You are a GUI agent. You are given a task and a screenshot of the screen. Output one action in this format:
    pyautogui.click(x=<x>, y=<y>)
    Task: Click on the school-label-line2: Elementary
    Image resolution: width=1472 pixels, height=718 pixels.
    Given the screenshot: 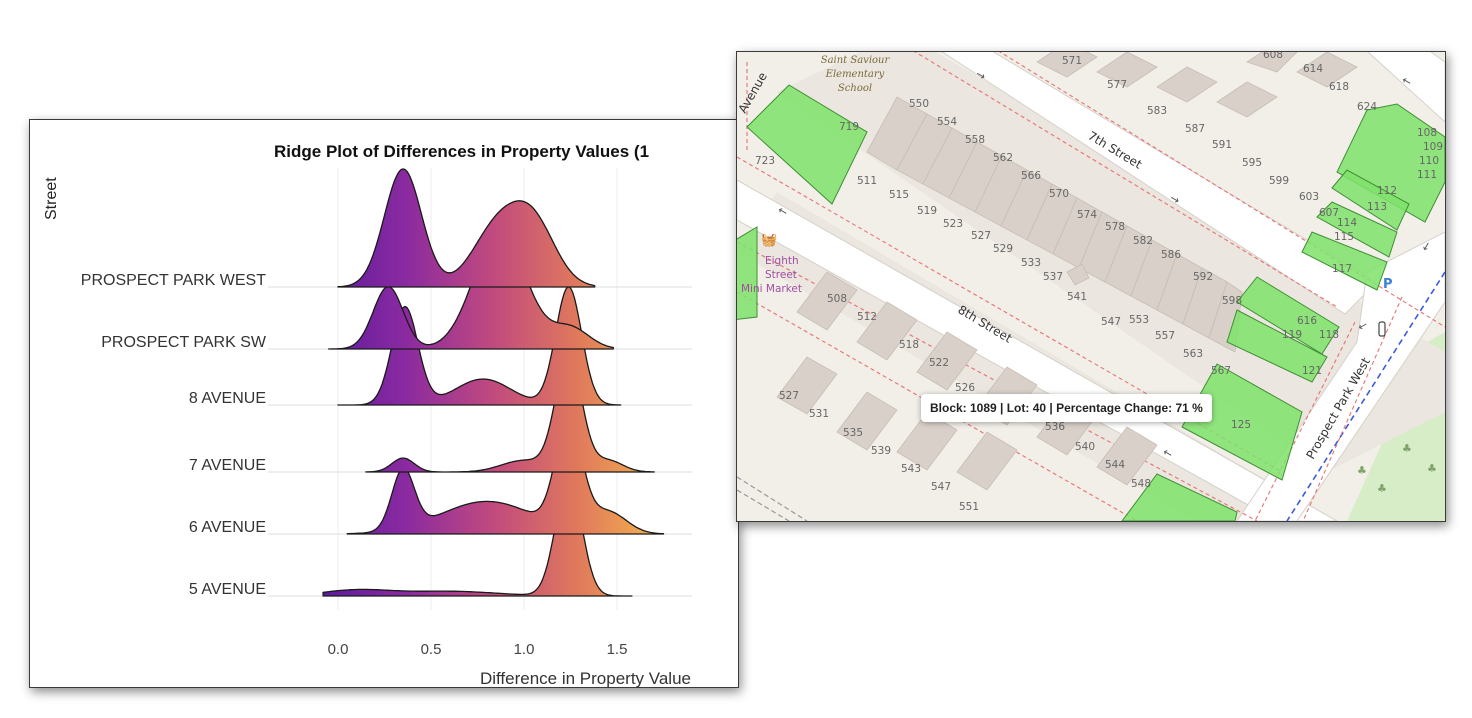 What is the action you would take?
    pyautogui.click(x=855, y=74)
    